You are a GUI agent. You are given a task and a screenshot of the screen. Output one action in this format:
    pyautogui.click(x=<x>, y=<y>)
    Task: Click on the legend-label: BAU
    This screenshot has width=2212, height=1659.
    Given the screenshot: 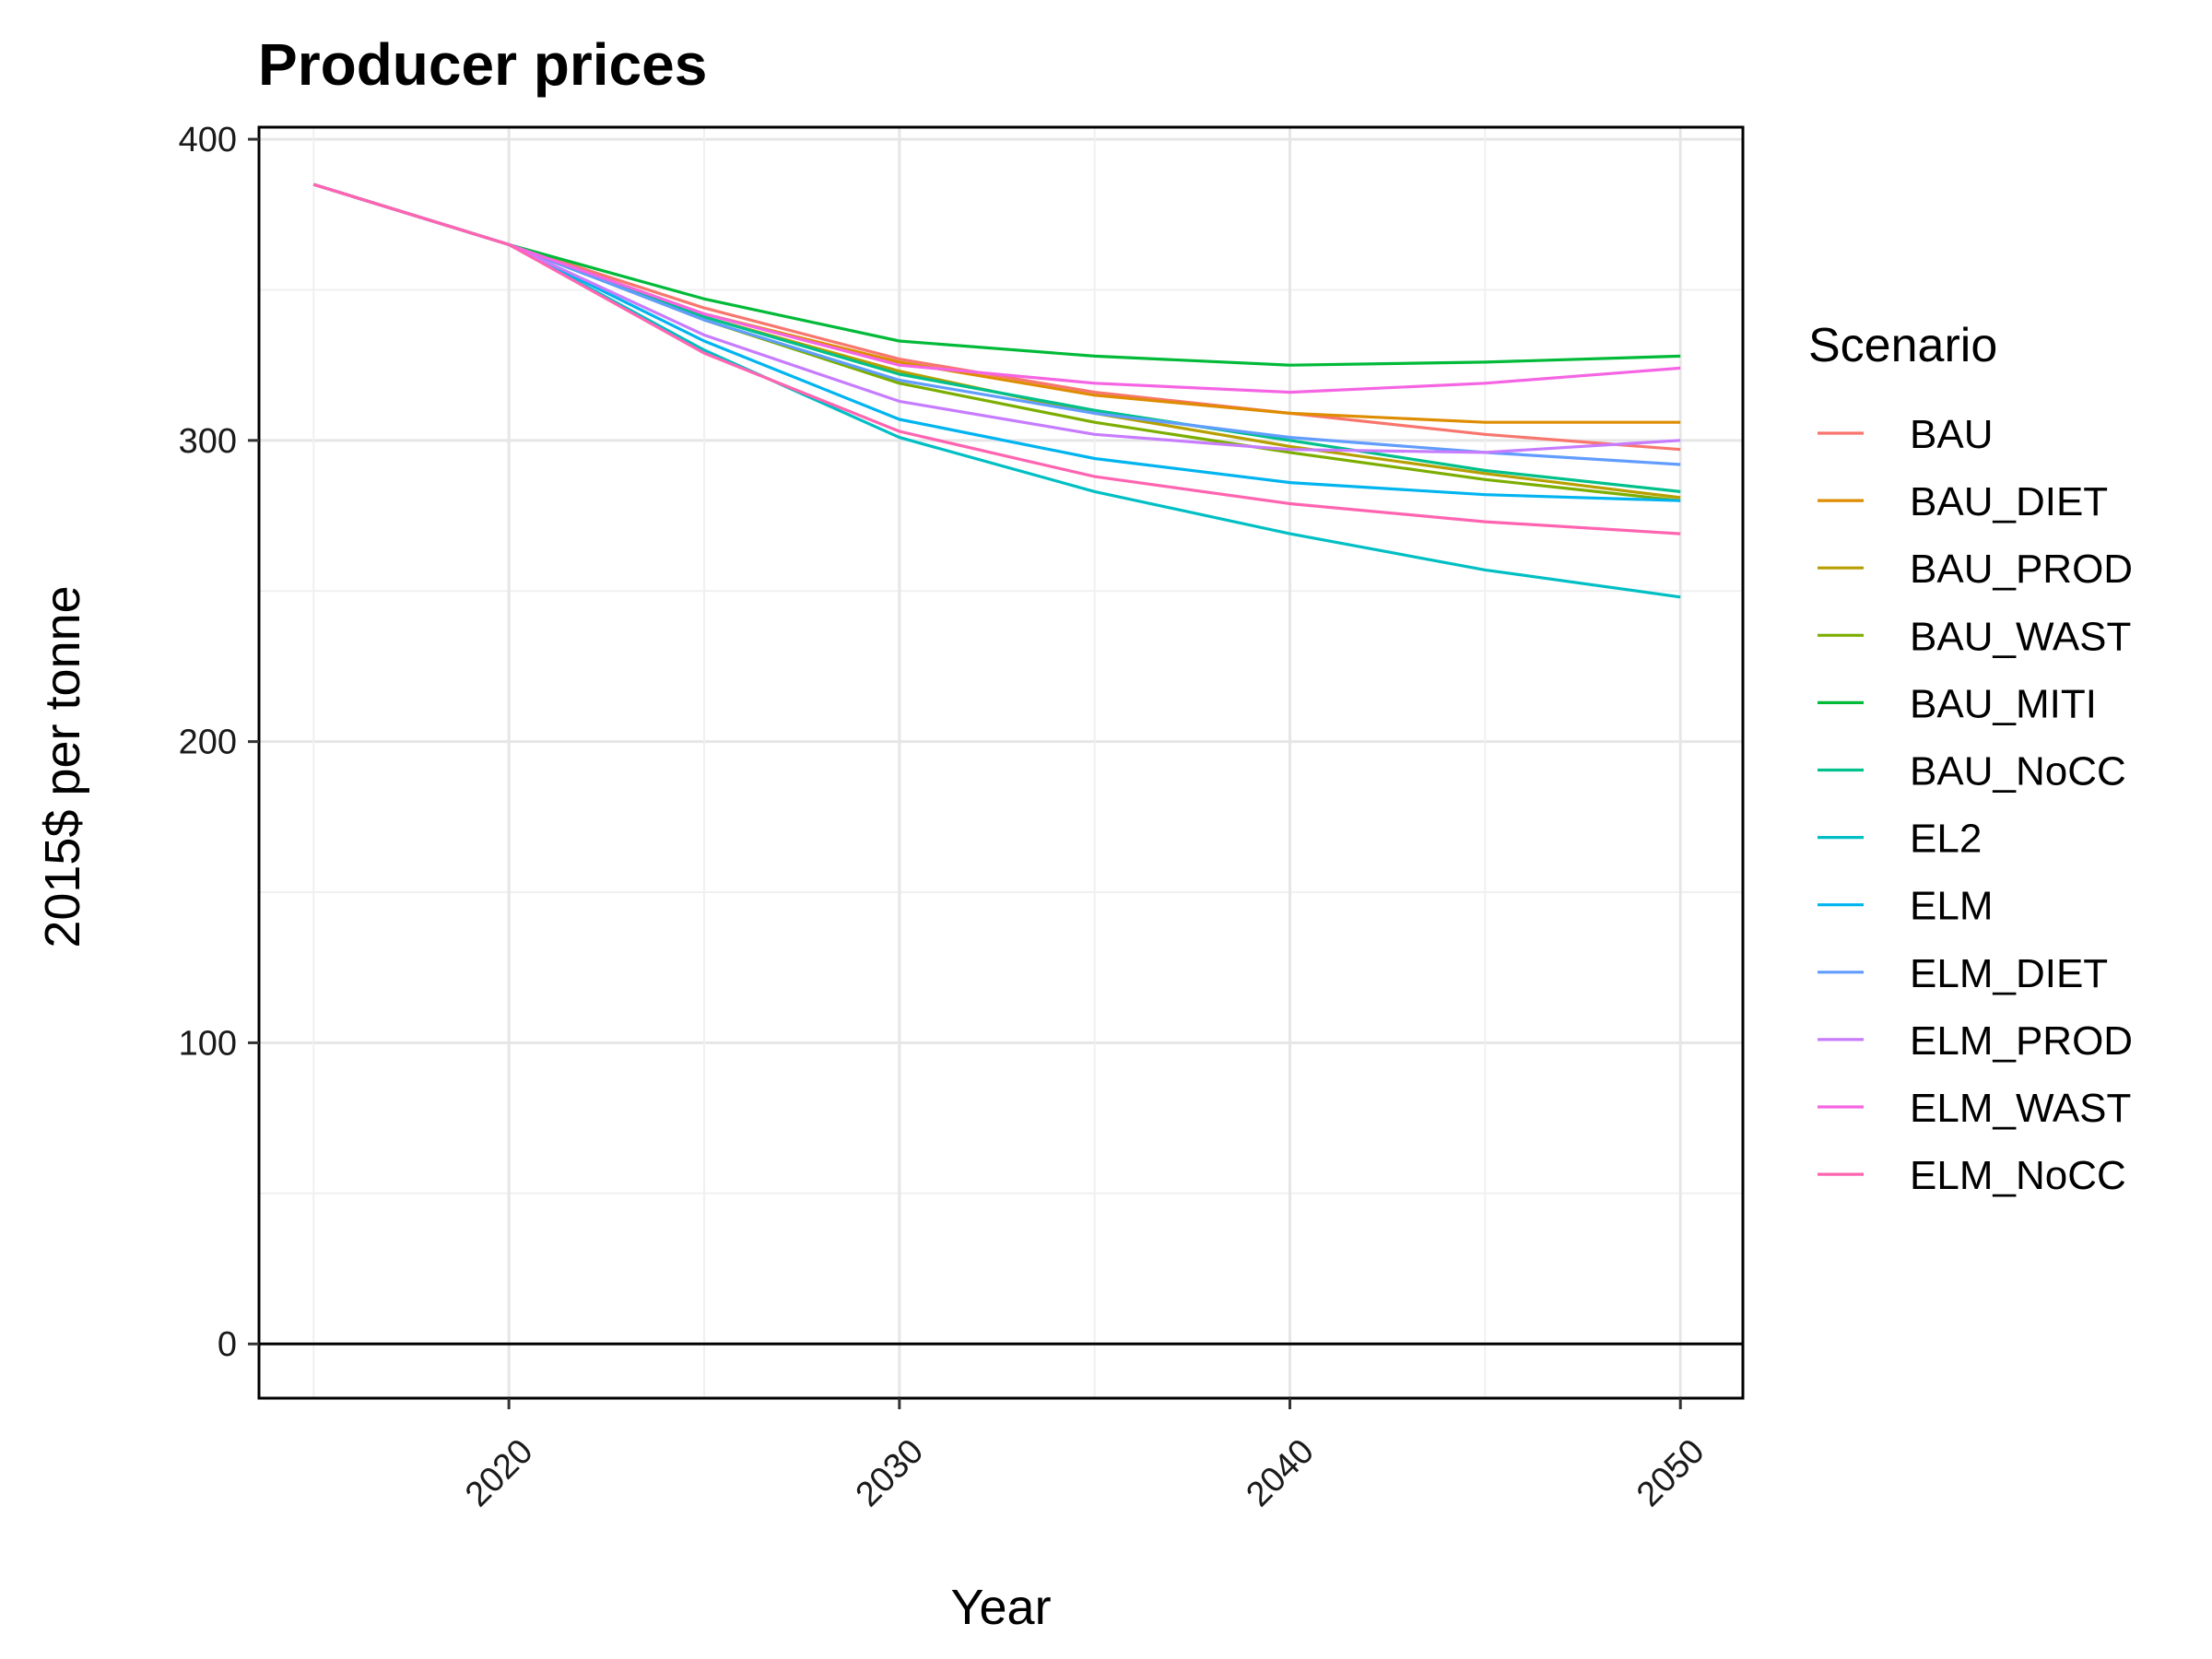 What is the action you would take?
    pyautogui.click(x=1951, y=434)
    